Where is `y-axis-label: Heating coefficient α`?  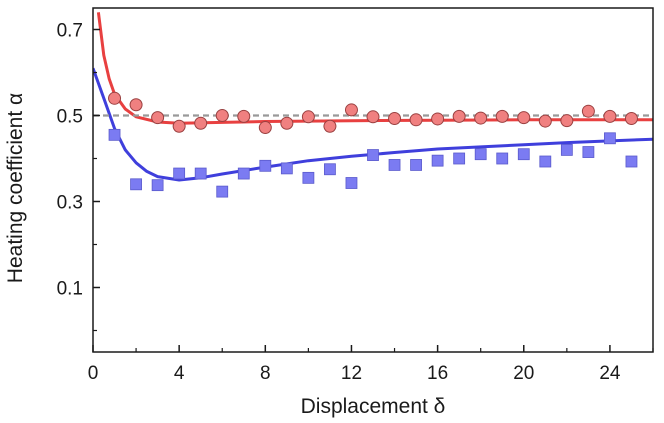 y-axis-label: Heating coefficient α is located at coordinates (15, 188).